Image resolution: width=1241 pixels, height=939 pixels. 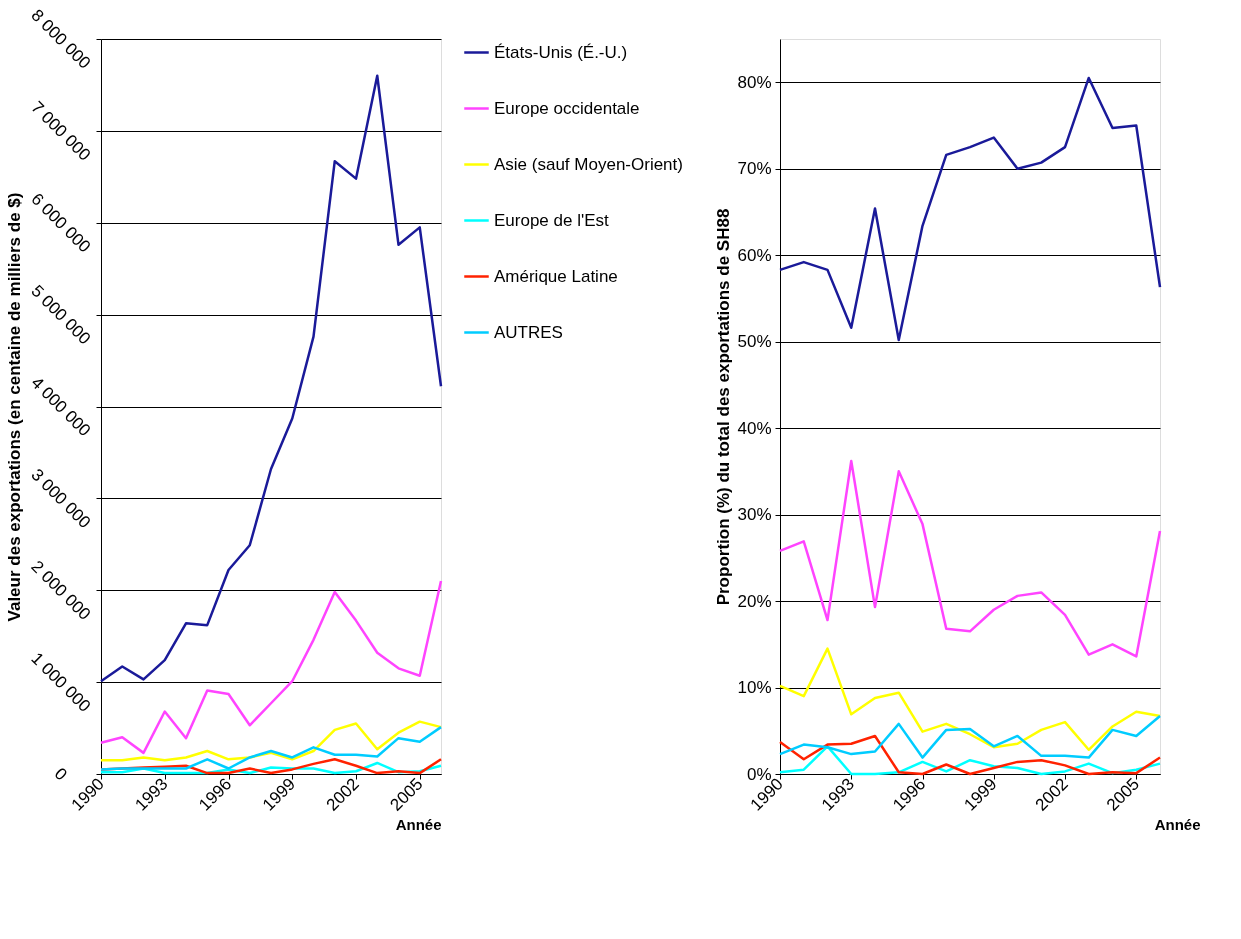 What do you see at coordinates (60, 774) in the screenshot?
I see `y-tick-label: 0` at bounding box center [60, 774].